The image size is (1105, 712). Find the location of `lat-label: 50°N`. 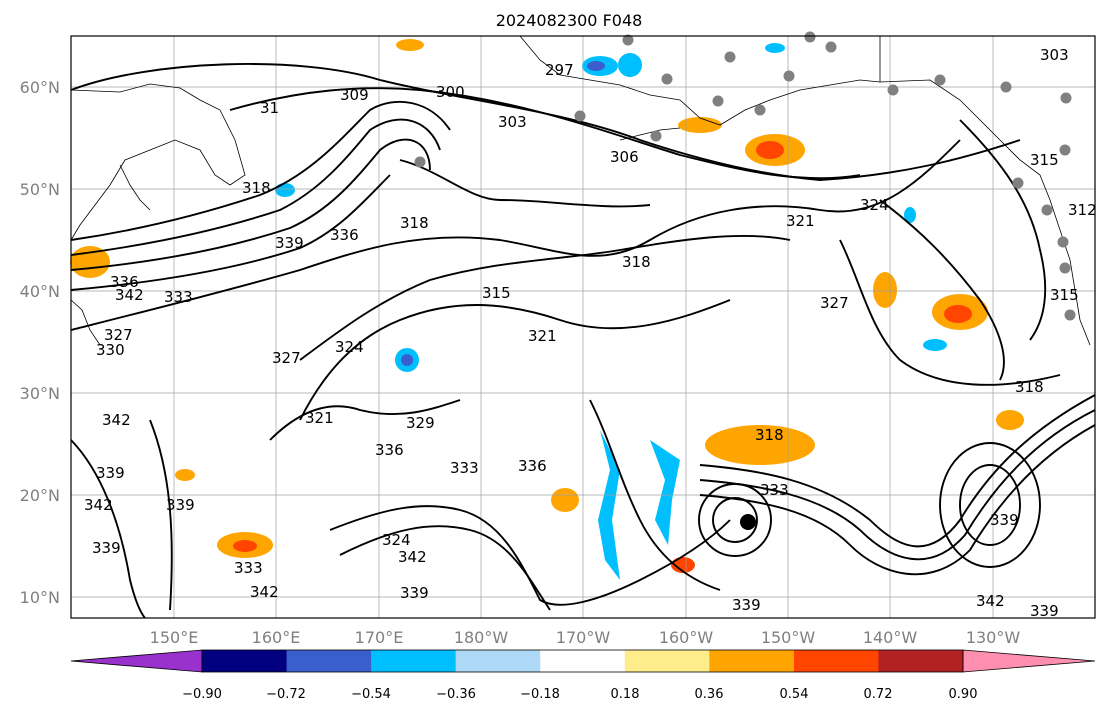

lat-label: 50°N is located at coordinates (40, 189).